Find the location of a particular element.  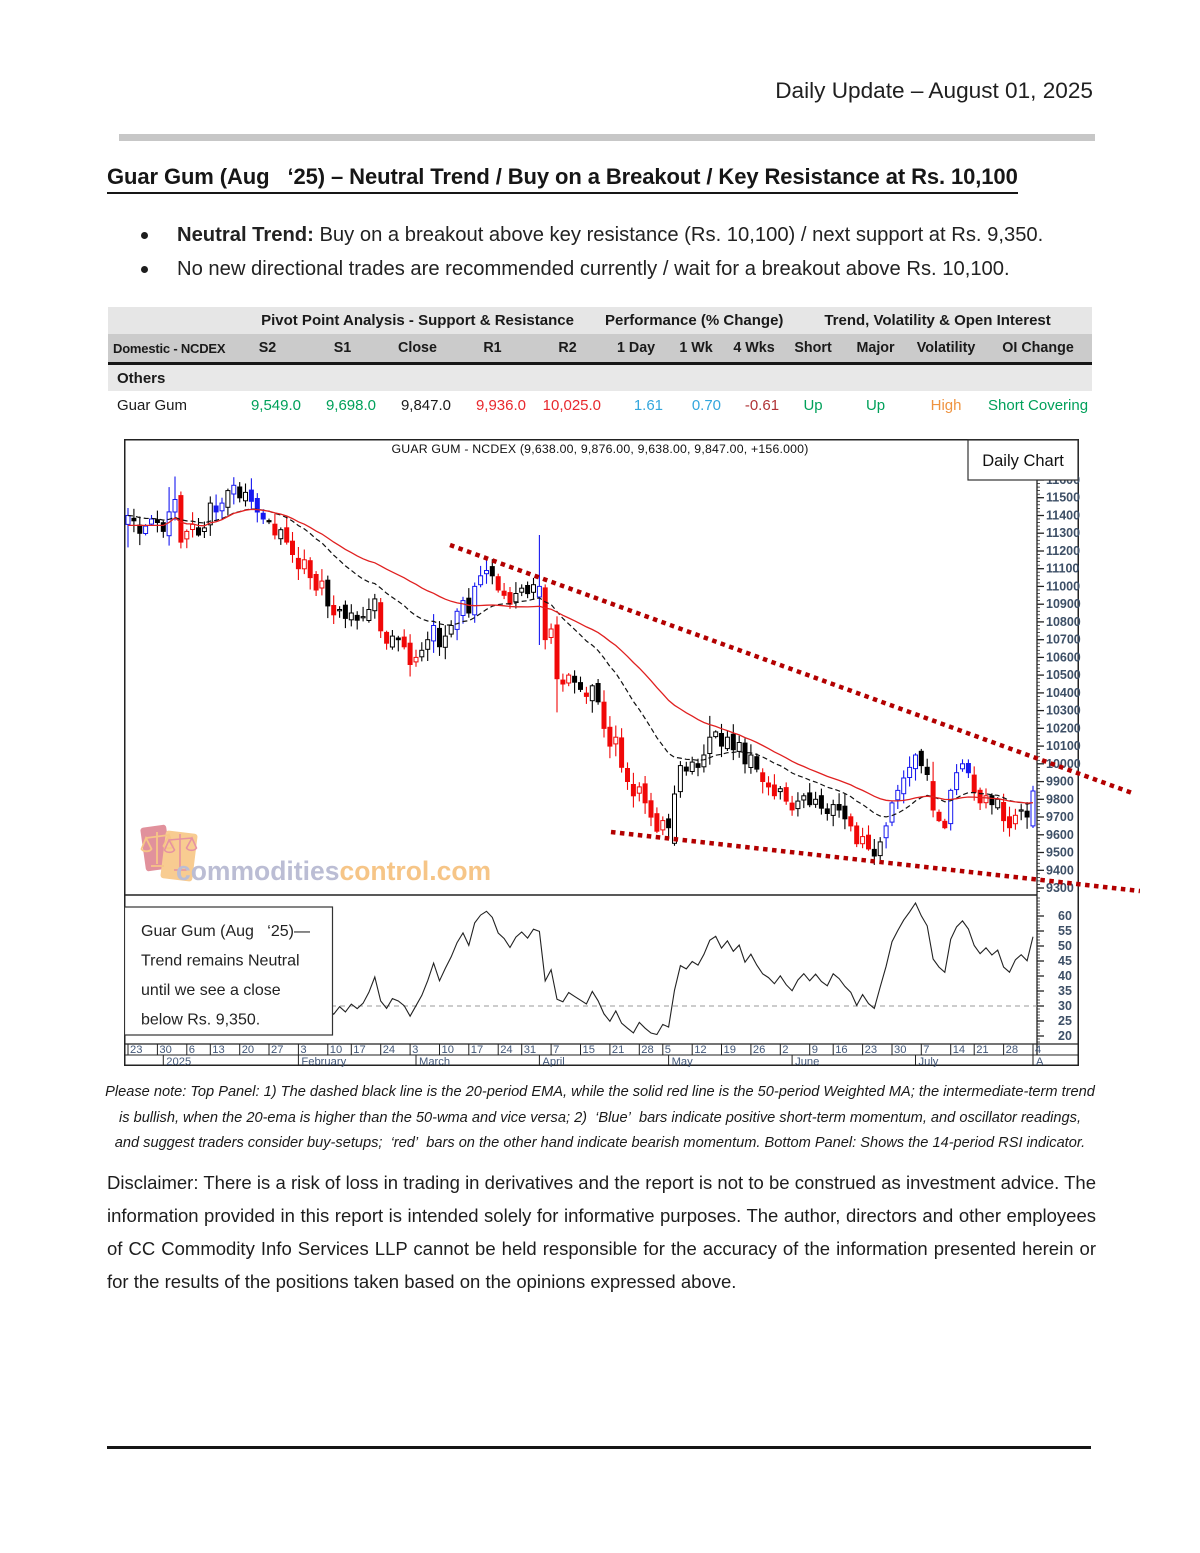

svg-text: 25 is located at coordinates (1065, 1021).